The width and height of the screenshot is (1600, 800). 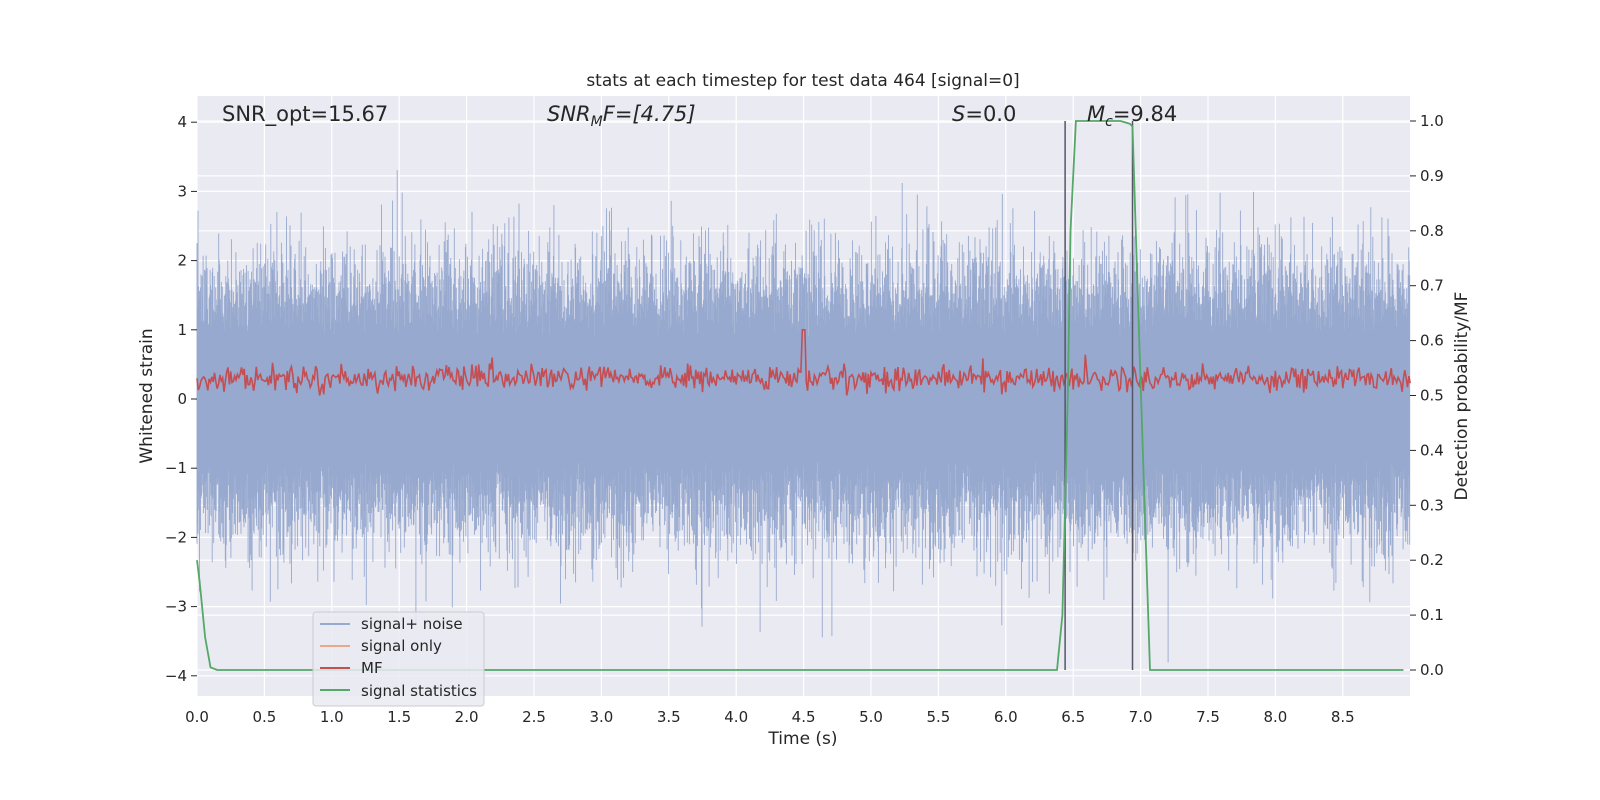 What do you see at coordinates (871, 717) in the screenshot?
I see `x-tick-label: 5.0` at bounding box center [871, 717].